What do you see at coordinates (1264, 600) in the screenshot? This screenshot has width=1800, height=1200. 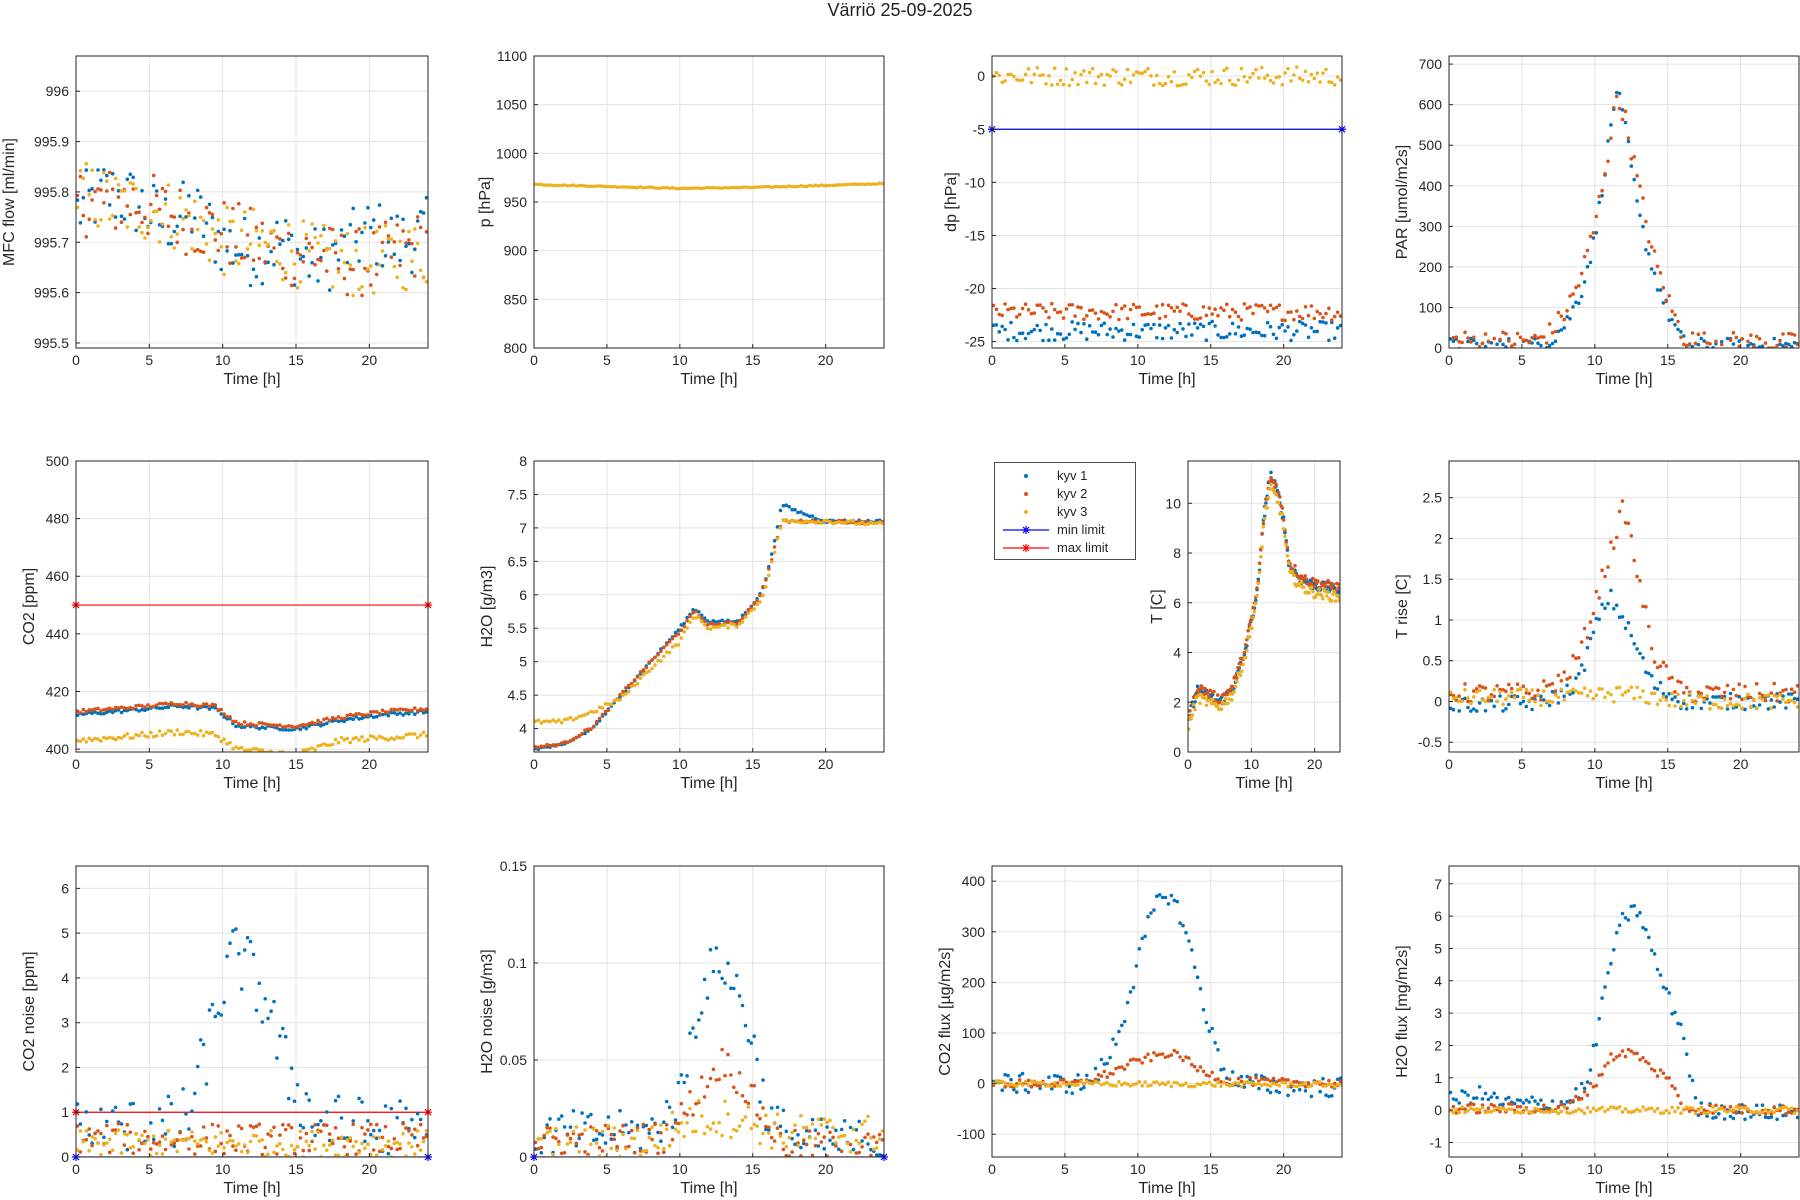 I see `plot-marks` at bounding box center [1264, 600].